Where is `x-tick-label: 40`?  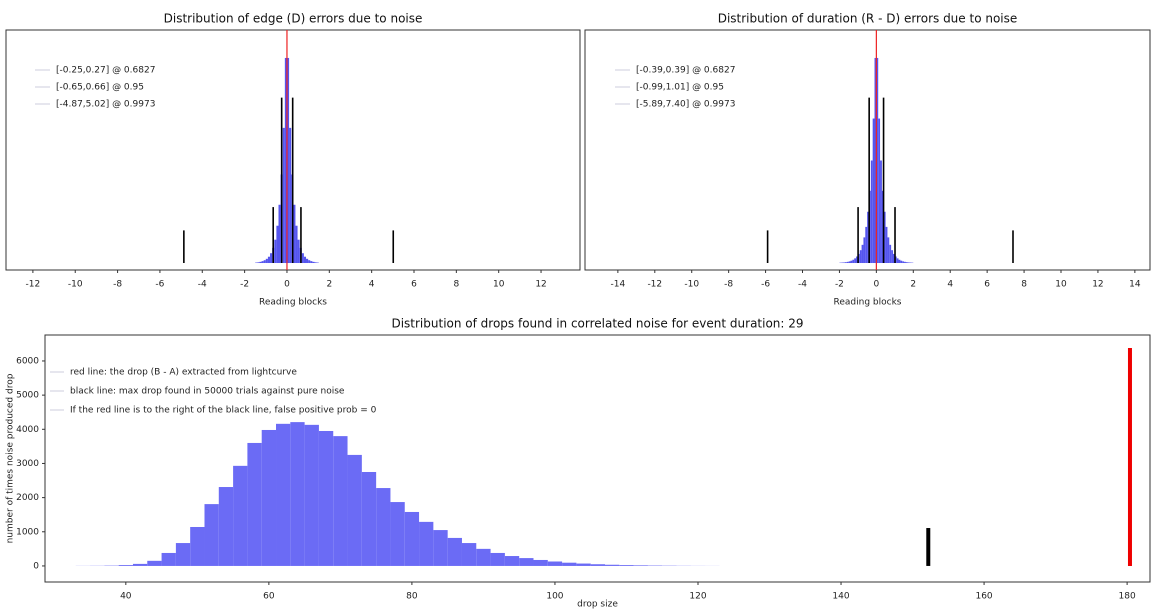
x-tick-label: 40 is located at coordinates (126, 597).